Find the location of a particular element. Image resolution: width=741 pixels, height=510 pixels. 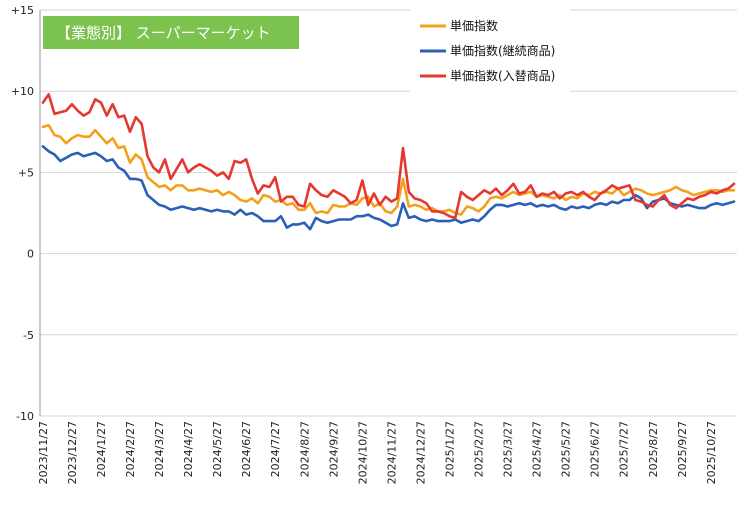

x-tick-label: 2025/3/27 is located at coordinates (508, 449).